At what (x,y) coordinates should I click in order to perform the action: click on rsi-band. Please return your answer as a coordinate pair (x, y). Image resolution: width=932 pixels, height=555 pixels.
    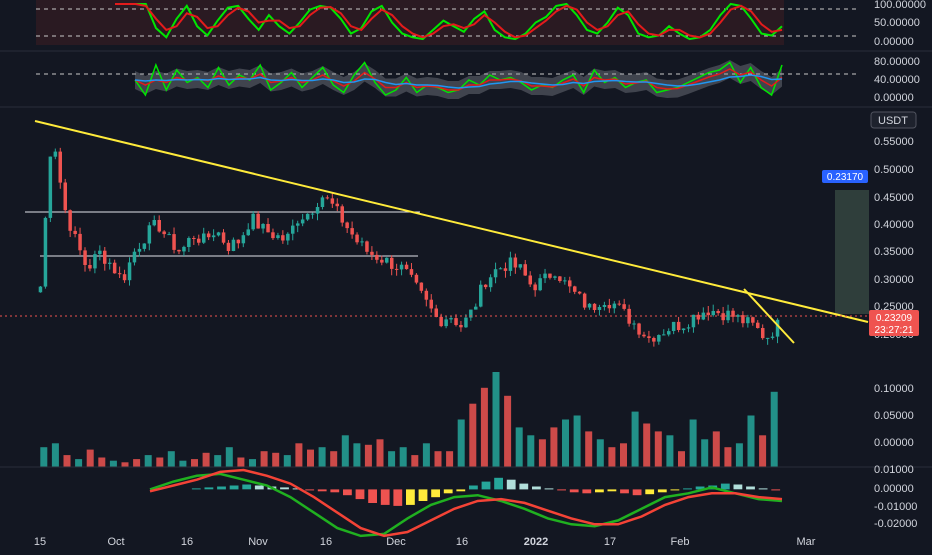
    Looking at the image, I should click on (458, 79).